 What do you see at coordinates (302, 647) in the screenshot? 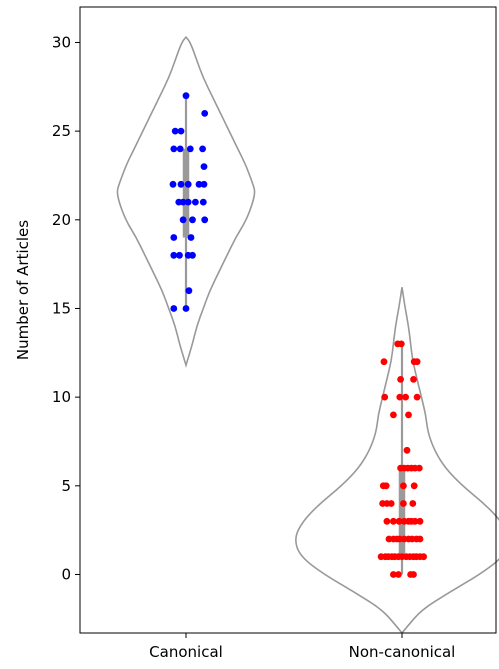
I see `x-ticks-layer: Canonical Non-canonical` at bounding box center [302, 647].